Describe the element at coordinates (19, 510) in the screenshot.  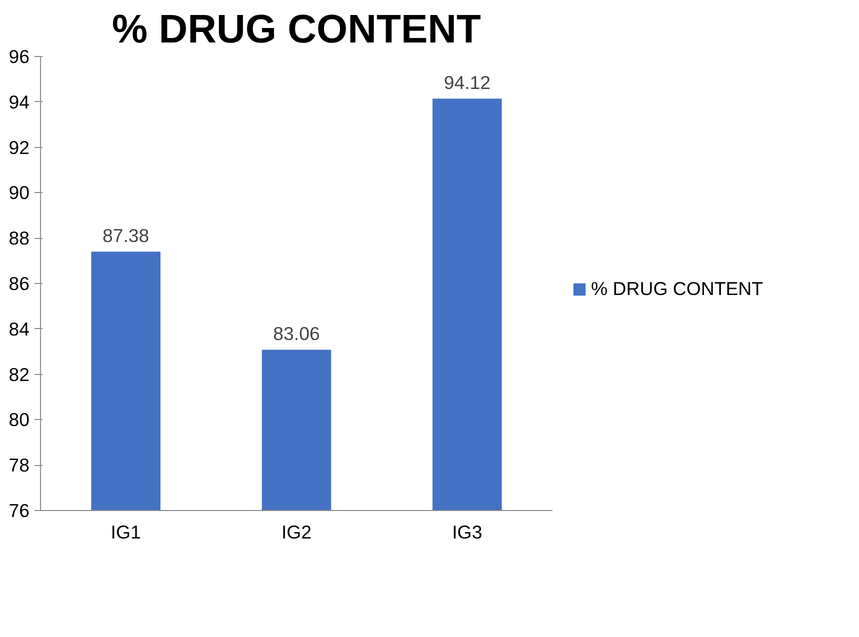
I see `y-tick-label: 76` at that location.